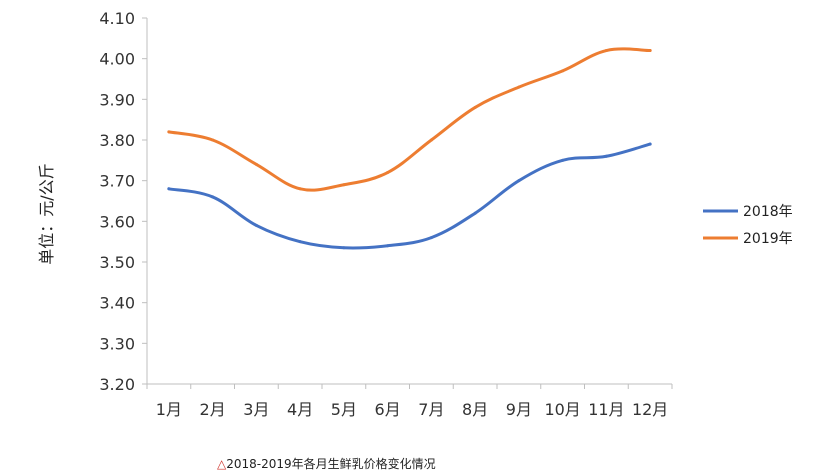 The width and height of the screenshot is (830, 475). I want to click on x-tick-label: 2月, so click(213, 409).